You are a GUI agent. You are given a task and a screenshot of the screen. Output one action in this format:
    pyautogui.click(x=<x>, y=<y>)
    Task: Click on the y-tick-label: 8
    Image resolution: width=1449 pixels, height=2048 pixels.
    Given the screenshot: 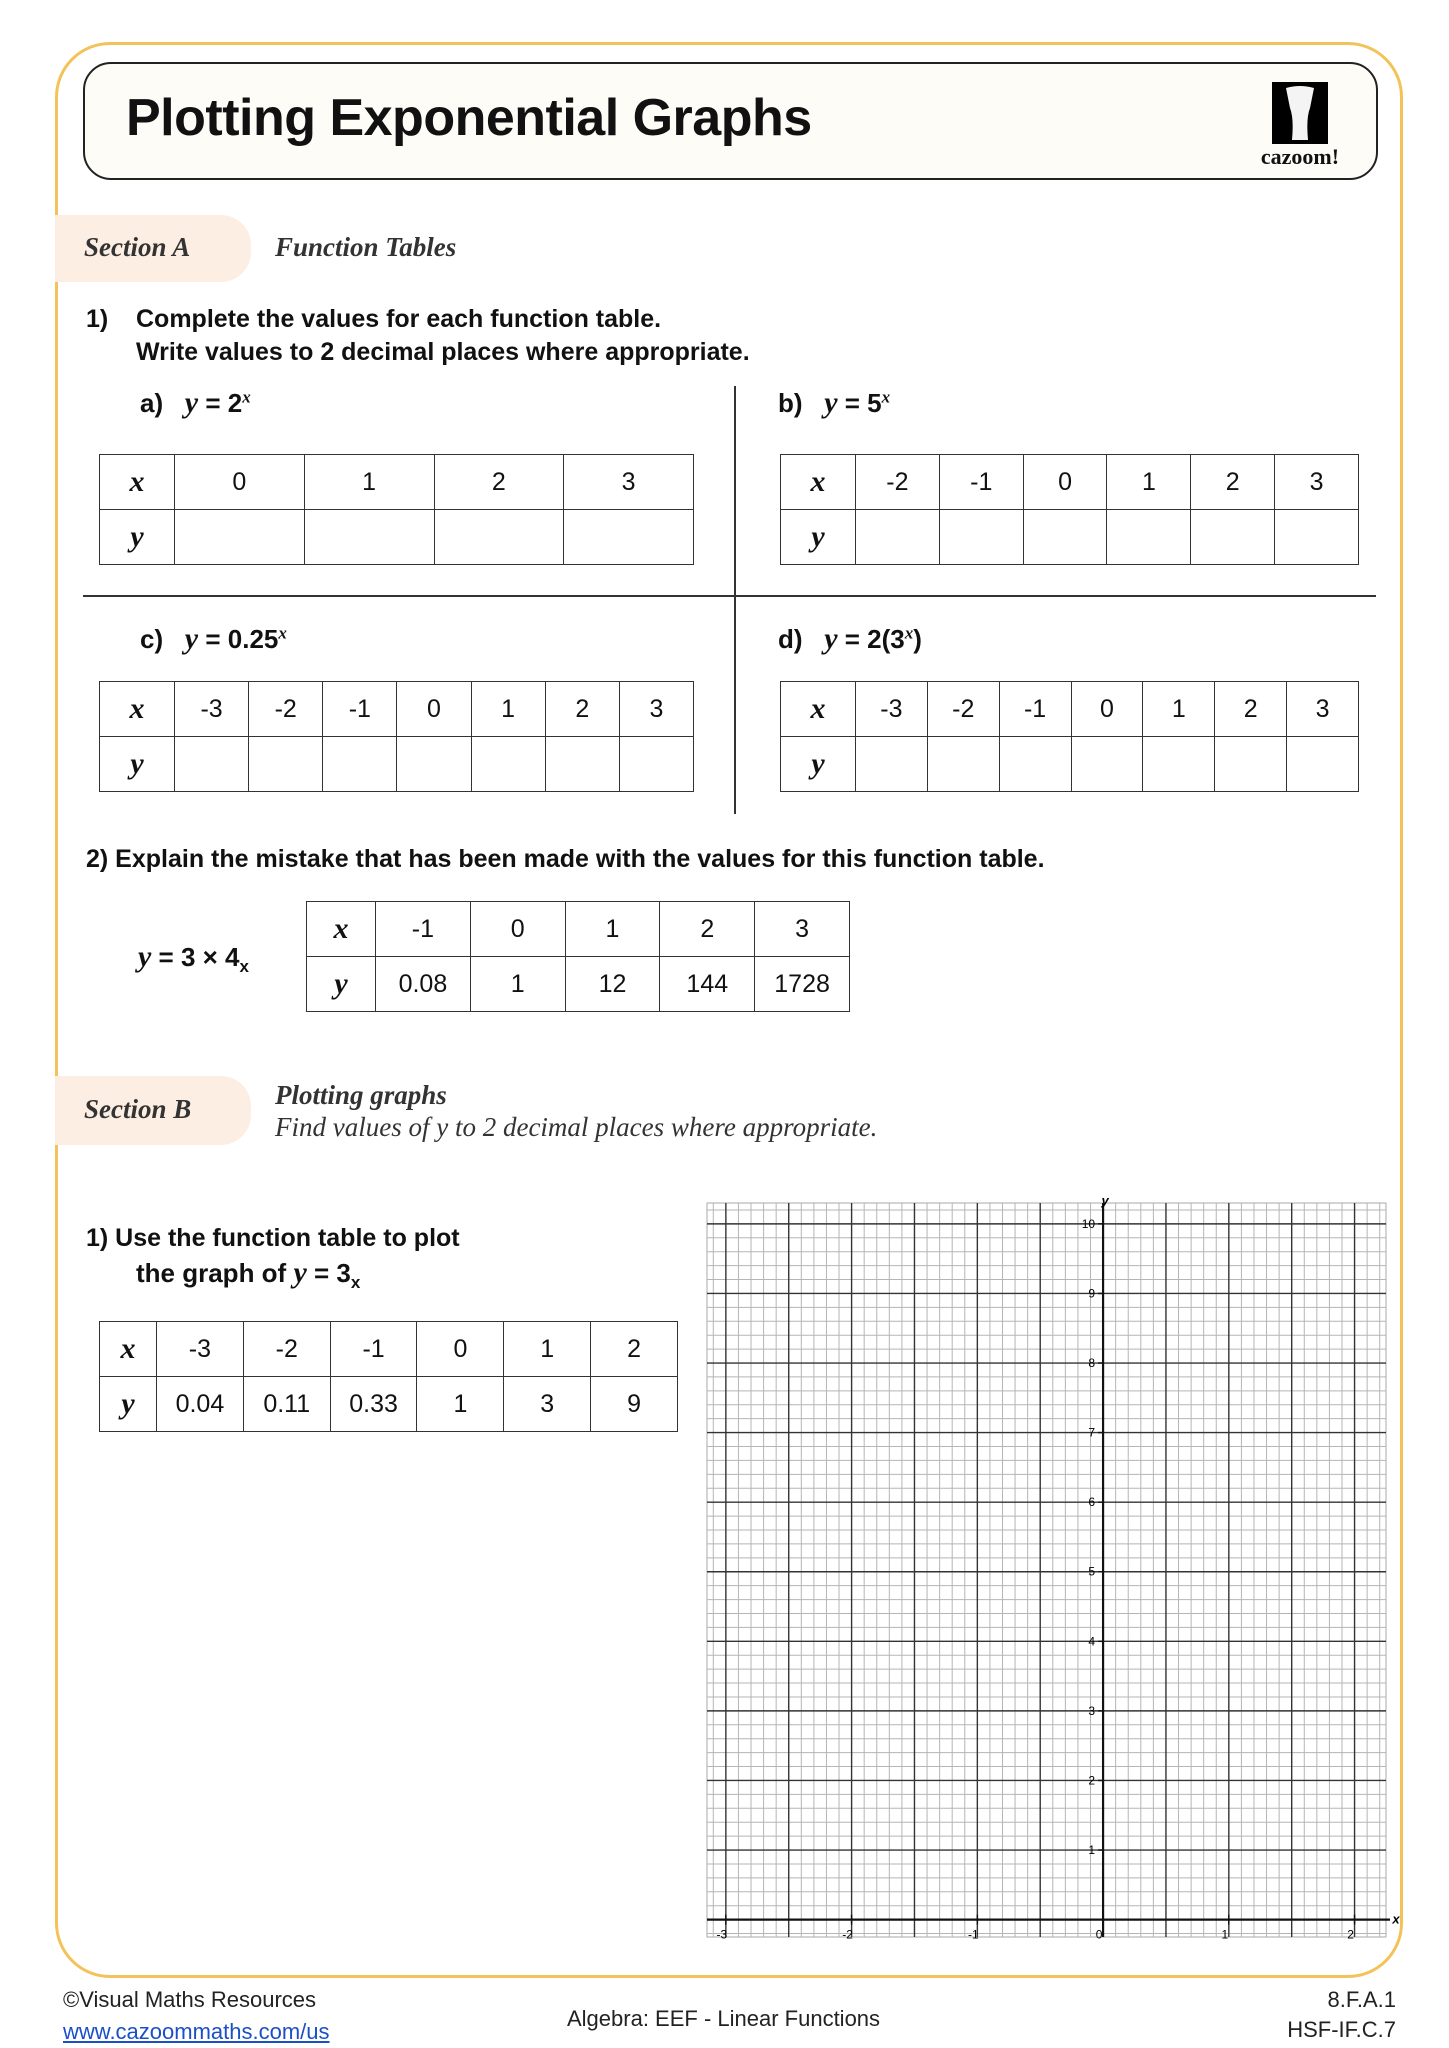 What is the action you would take?
    pyautogui.click(x=1091, y=1363)
    